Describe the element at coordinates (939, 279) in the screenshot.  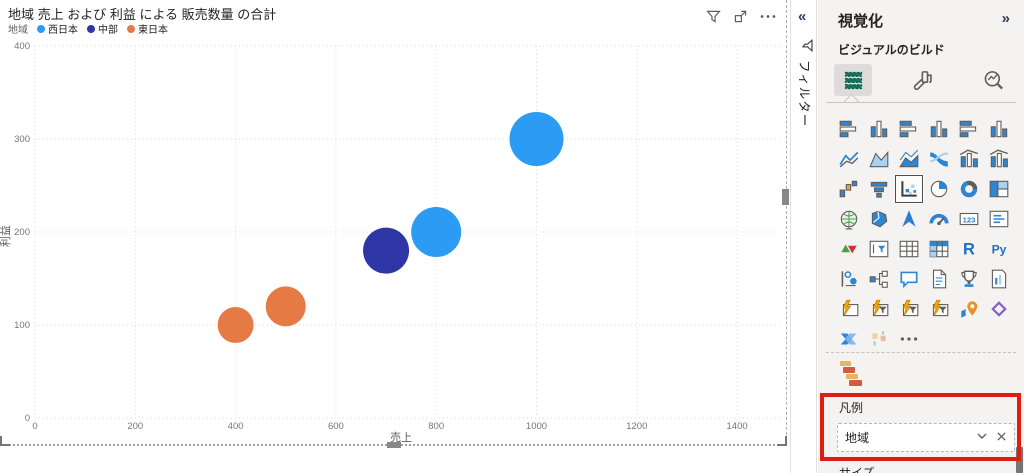
I see `smart-narrative-icon` at that location.